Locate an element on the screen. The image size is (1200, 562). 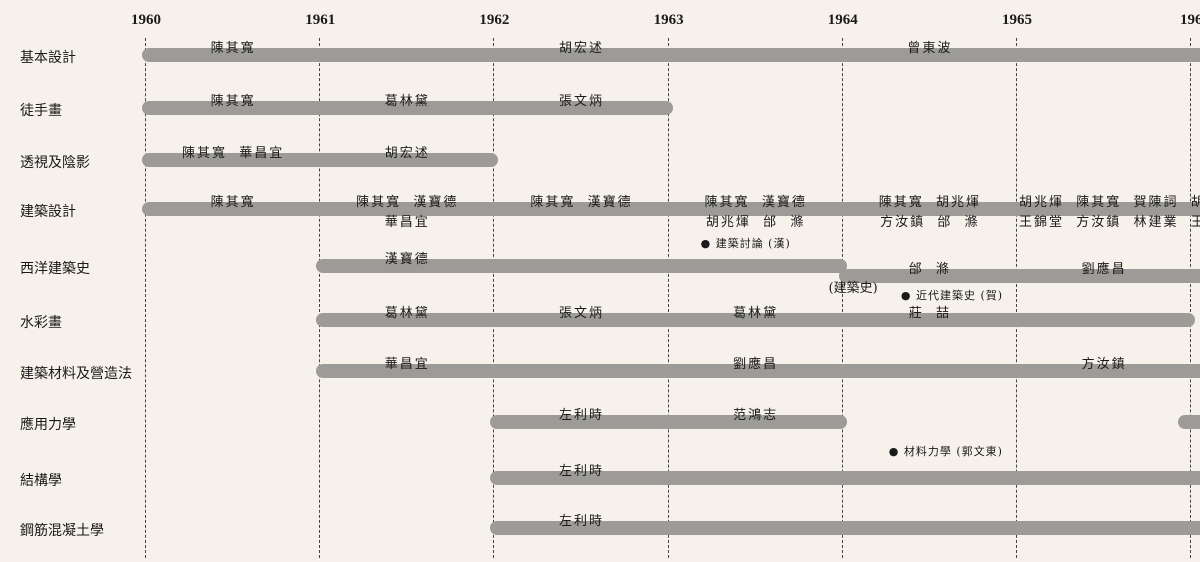
instructor-label: 漢寶德 is located at coordinates (407, 259).